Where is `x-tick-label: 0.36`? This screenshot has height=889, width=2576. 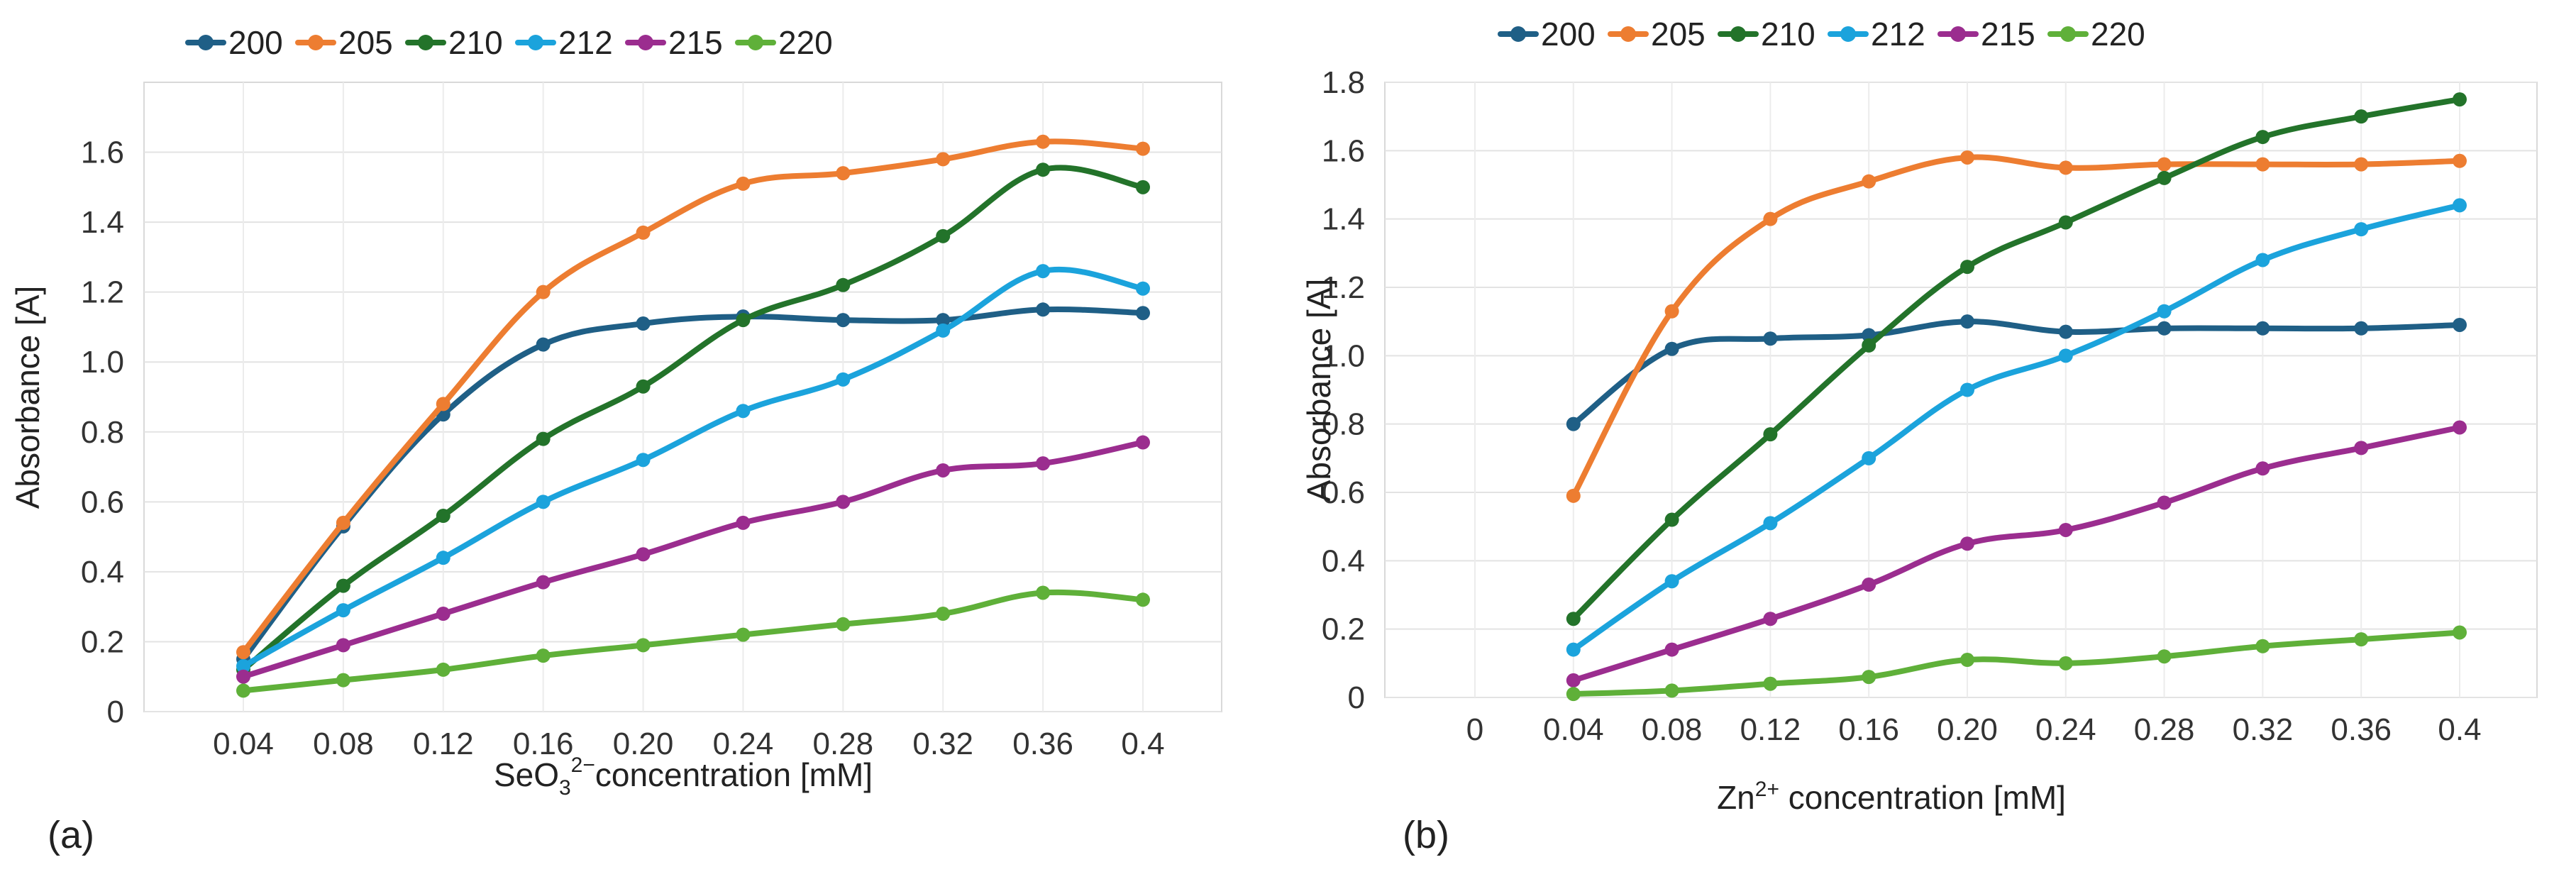
x-tick-label: 0.36 is located at coordinates (1042, 744).